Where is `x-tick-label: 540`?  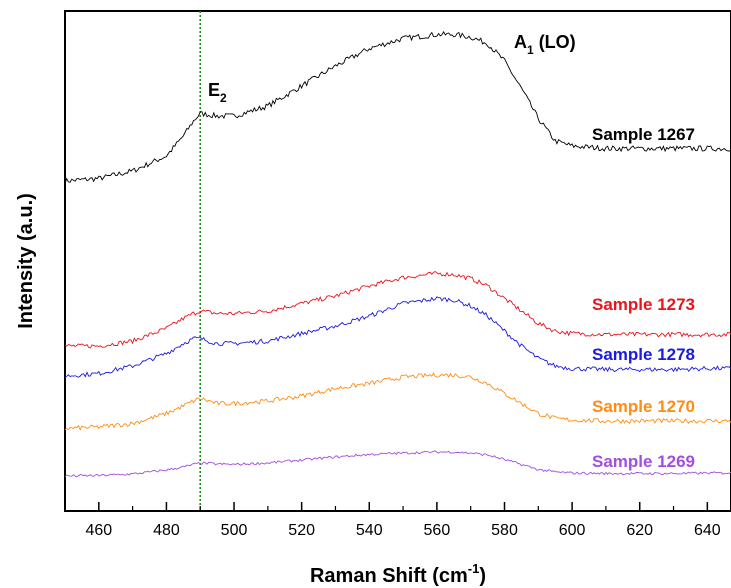
x-tick-label: 540 is located at coordinates (369, 530).